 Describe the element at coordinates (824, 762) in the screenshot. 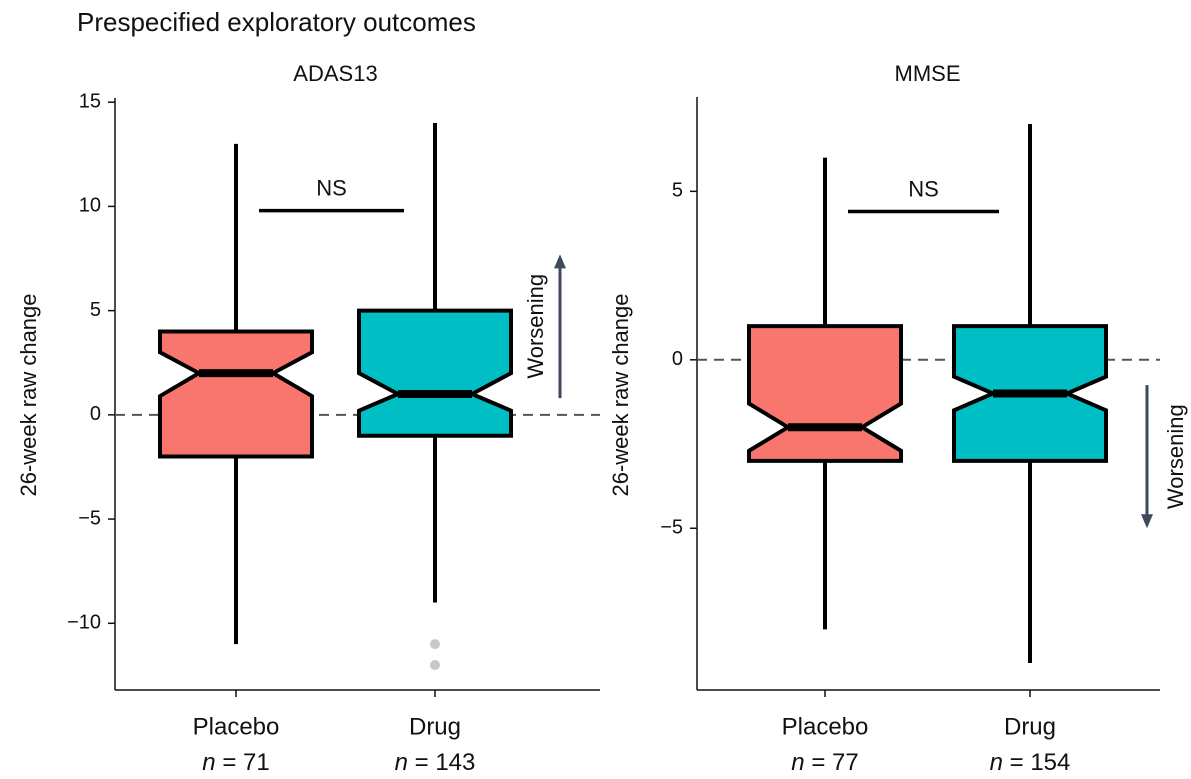

I see `n-label: n = 77` at that location.